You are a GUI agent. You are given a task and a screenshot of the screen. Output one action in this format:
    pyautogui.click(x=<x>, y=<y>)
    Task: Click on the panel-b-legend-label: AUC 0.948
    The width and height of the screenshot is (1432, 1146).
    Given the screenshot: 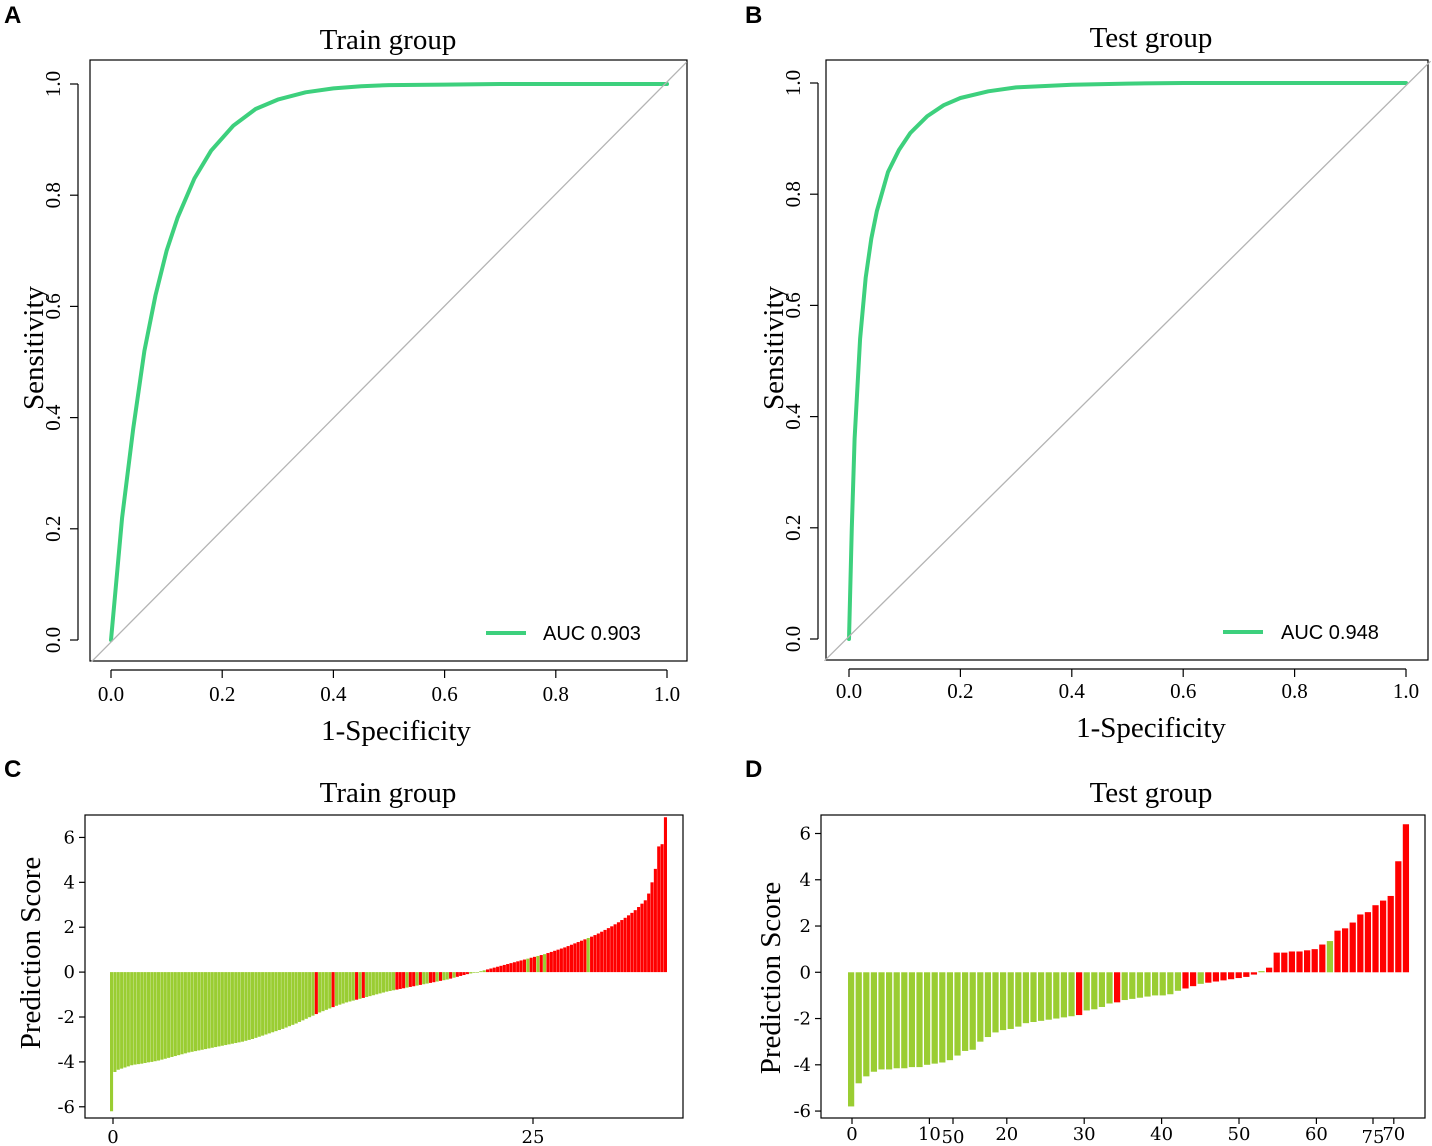 What is the action you would take?
    pyautogui.click(x=1330, y=633)
    